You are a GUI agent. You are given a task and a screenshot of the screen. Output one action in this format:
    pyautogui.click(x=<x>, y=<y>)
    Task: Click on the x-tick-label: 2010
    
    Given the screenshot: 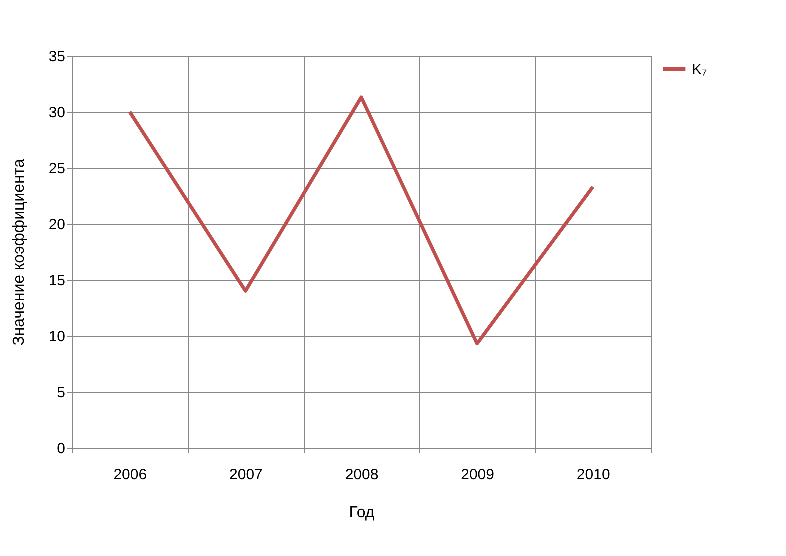 What is the action you would take?
    pyautogui.click(x=593, y=475)
    